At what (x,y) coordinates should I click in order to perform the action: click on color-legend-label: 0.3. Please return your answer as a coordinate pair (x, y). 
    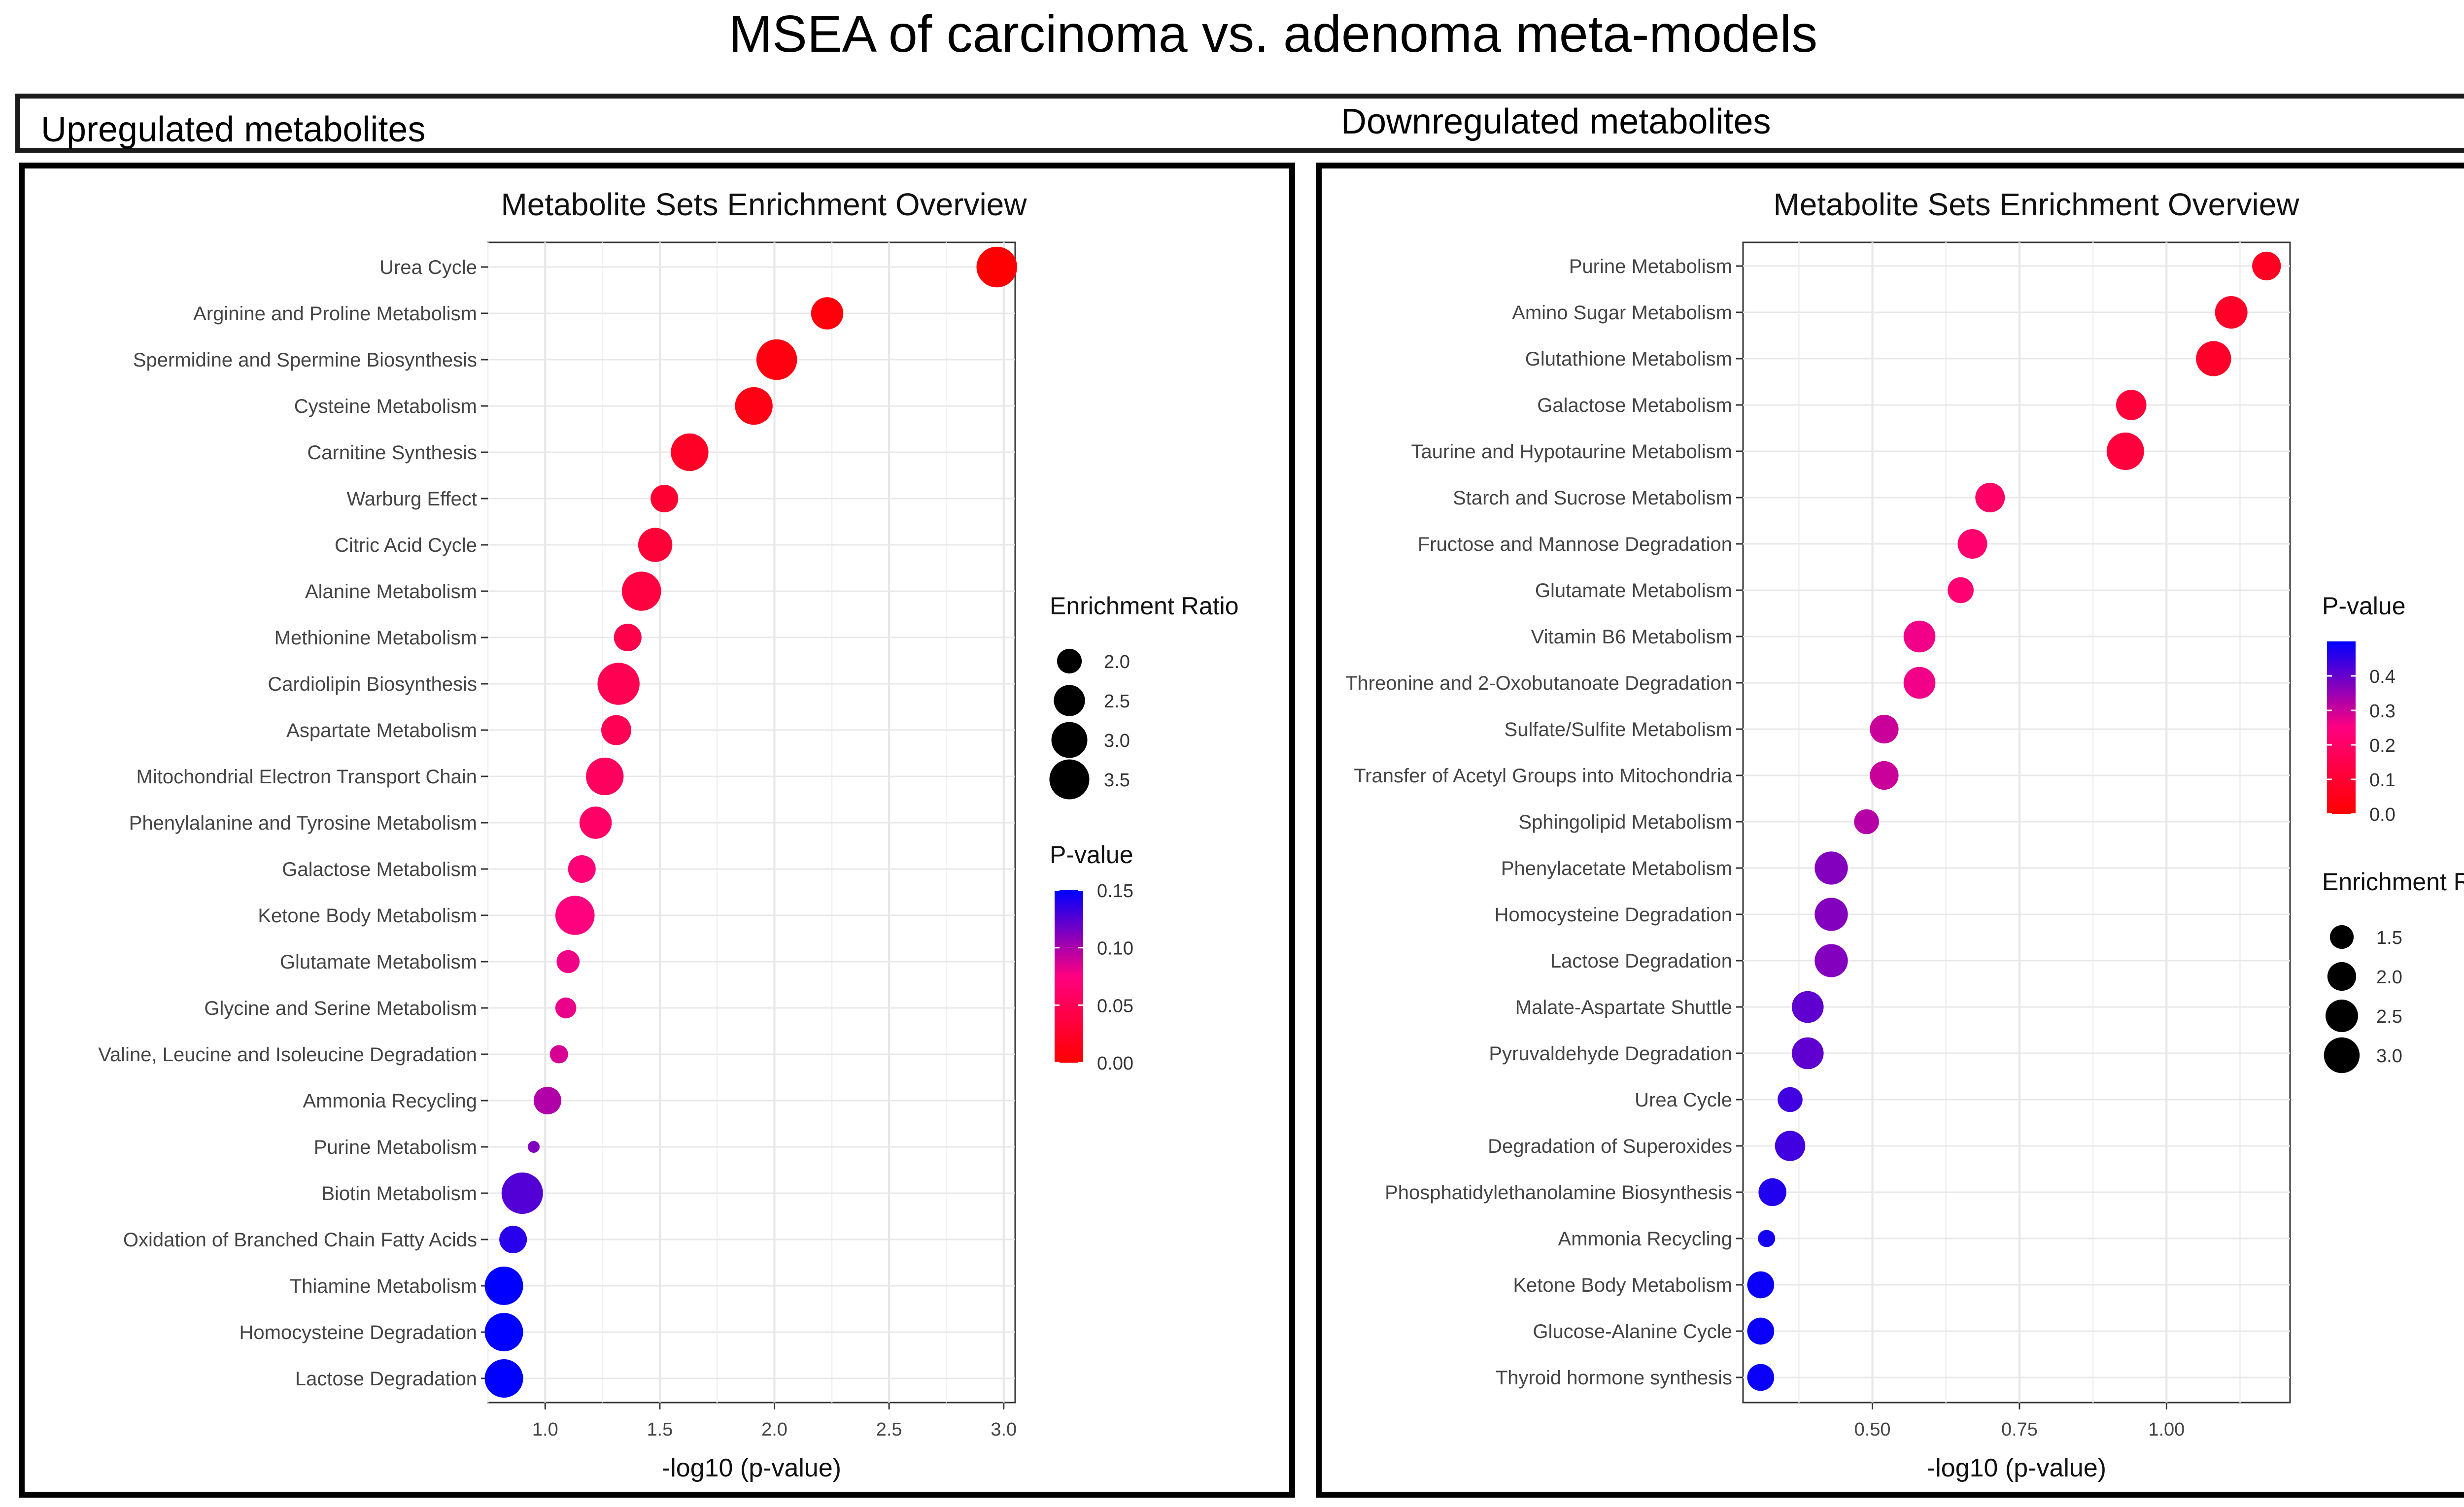
    Looking at the image, I should click on (2382, 711).